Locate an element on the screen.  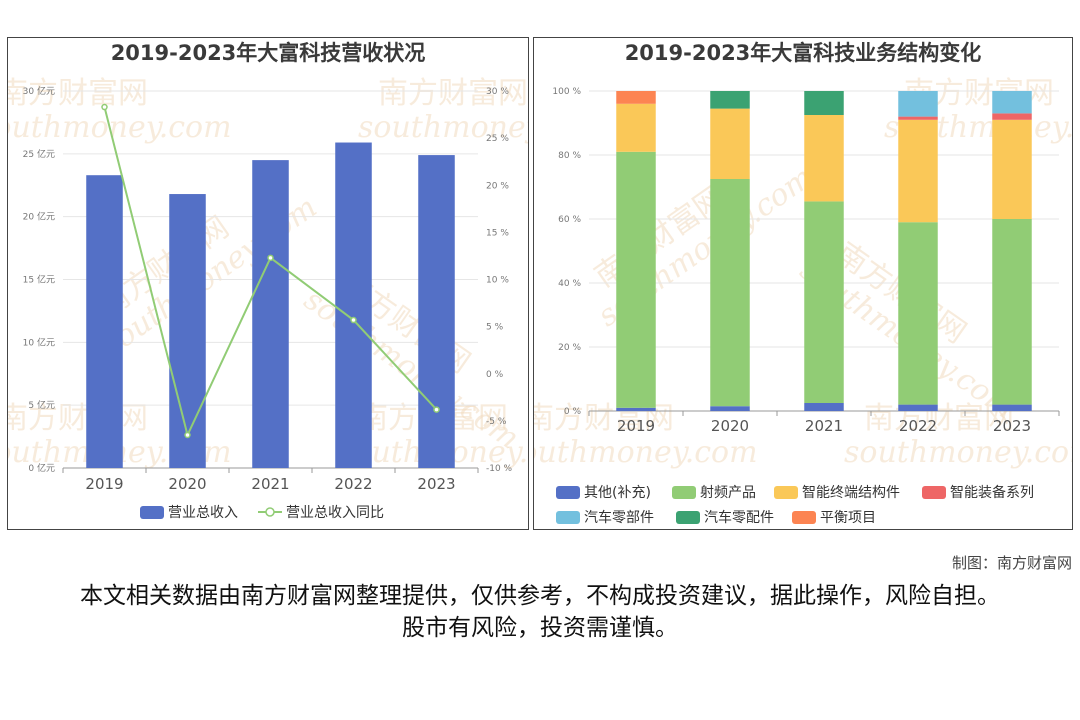
legend-label: 射频产品 is located at coordinates (728, 493).